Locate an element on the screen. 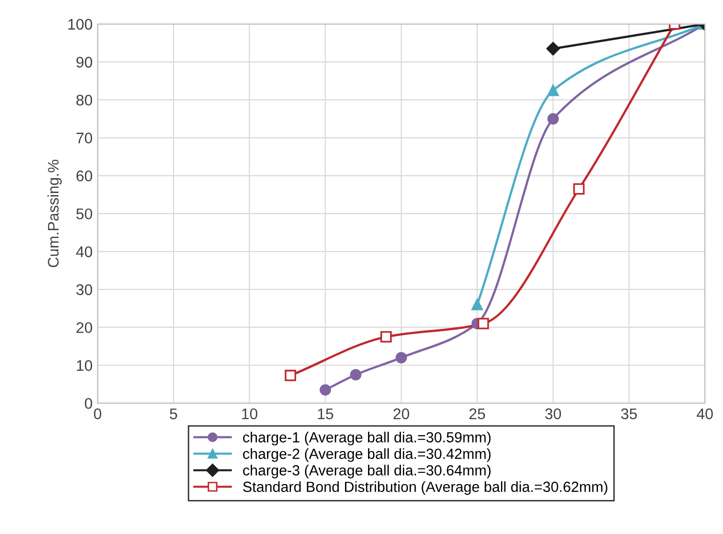  y-tick-label: 80 is located at coordinates (84, 100).